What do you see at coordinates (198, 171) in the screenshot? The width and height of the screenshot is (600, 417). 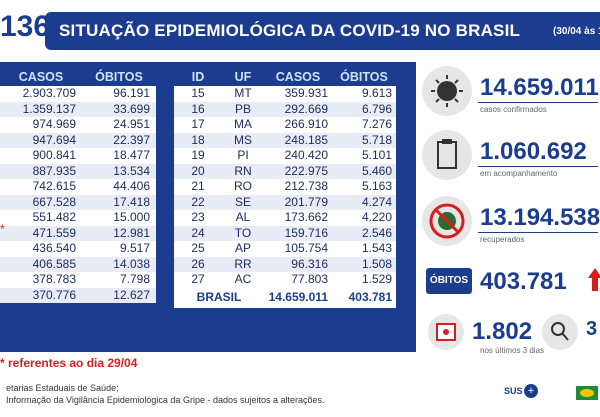 I see `cell-id: 20` at bounding box center [198, 171].